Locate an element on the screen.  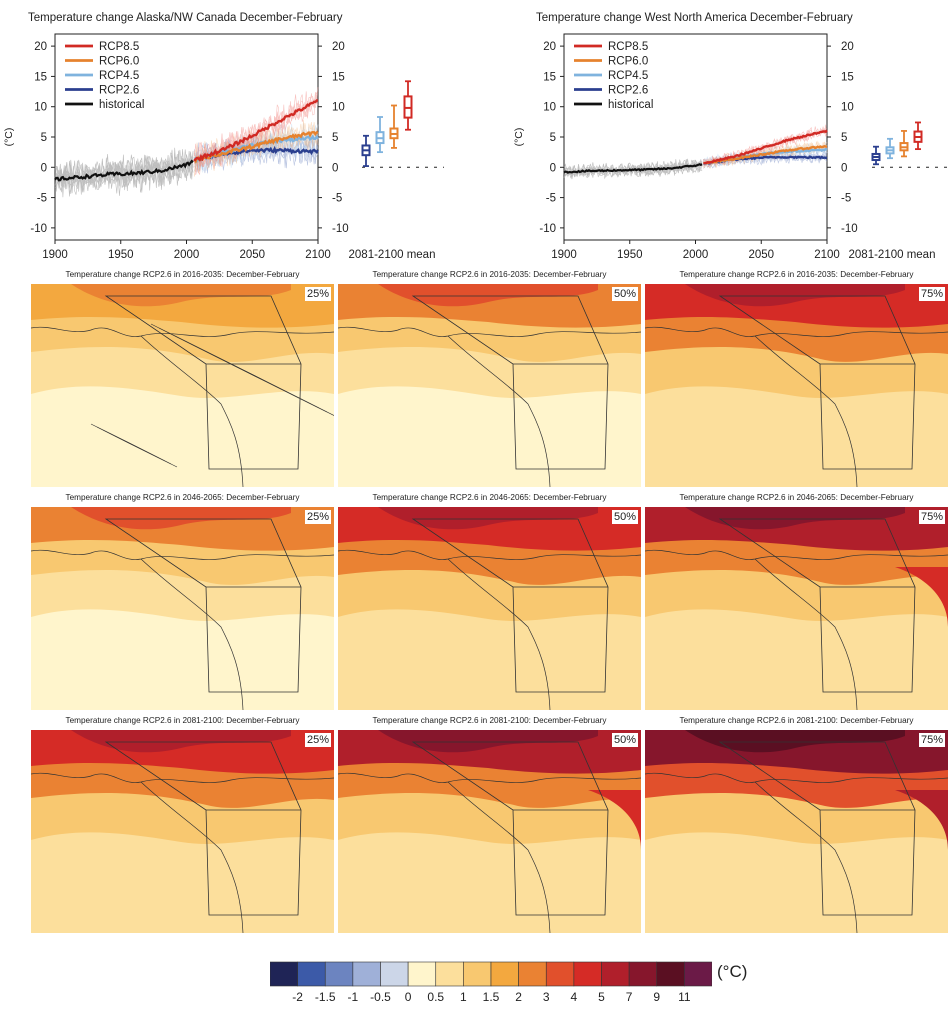
y-tick-label: 5 is located at coordinates (553, 138).